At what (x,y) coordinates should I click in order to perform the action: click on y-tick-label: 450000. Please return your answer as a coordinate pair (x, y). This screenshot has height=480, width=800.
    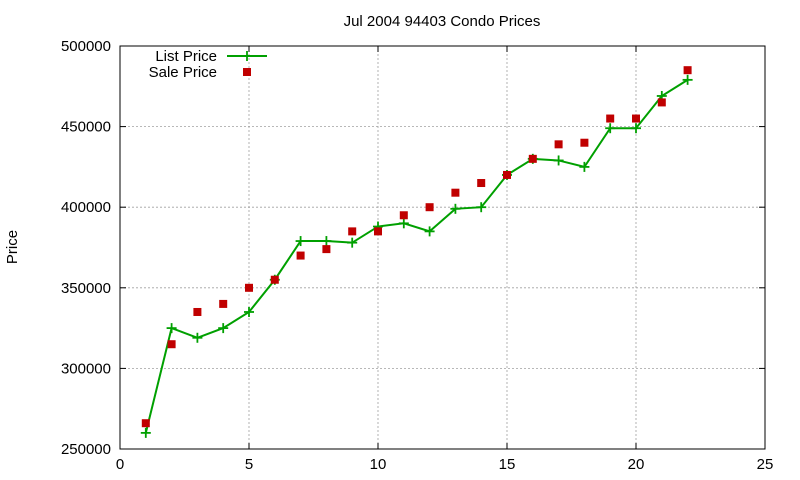
    Looking at the image, I should click on (86, 127).